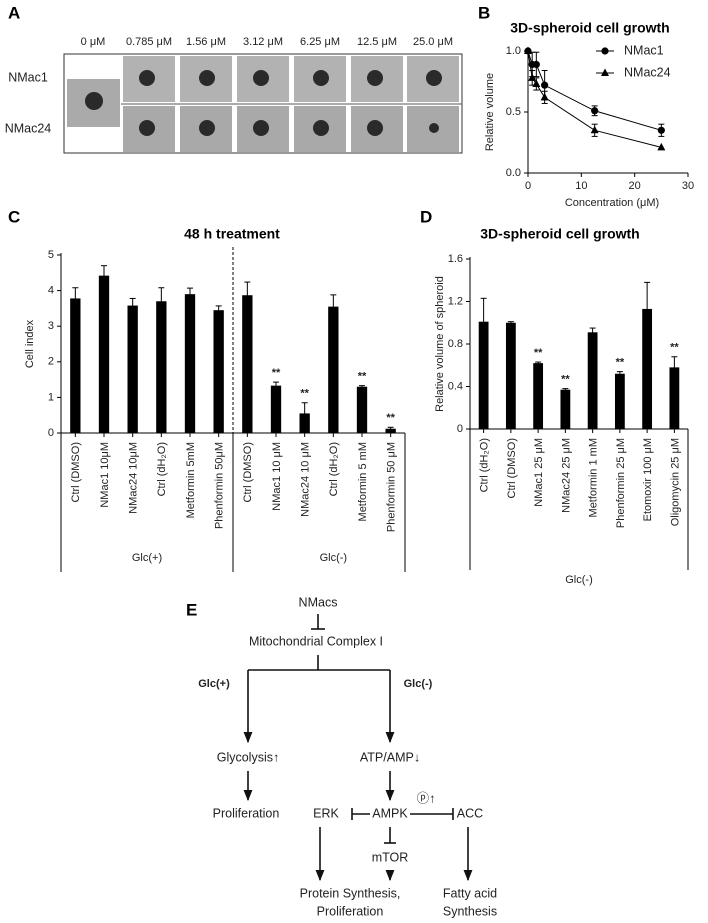 This screenshot has height=923, width=708. Describe the element at coordinates (621, 483) in the screenshot. I see `x-tick-label: Phenformin 25 μM` at that location.